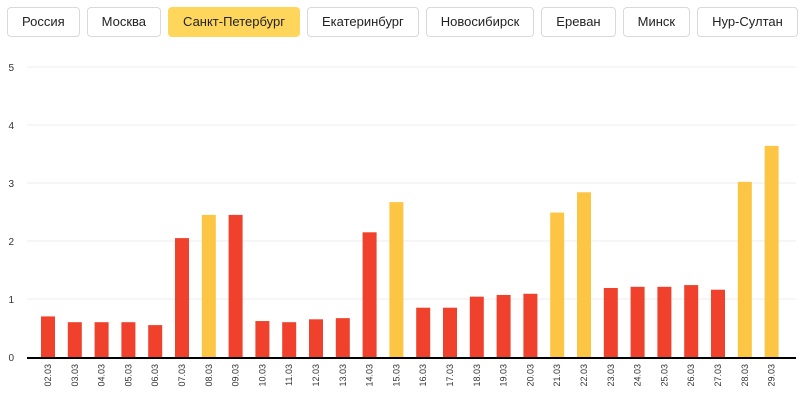 The image size is (806, 401). Describe the element at coordinates (450, 375) in the screenshot. I see `x-tick-label: 17.03` at that location.